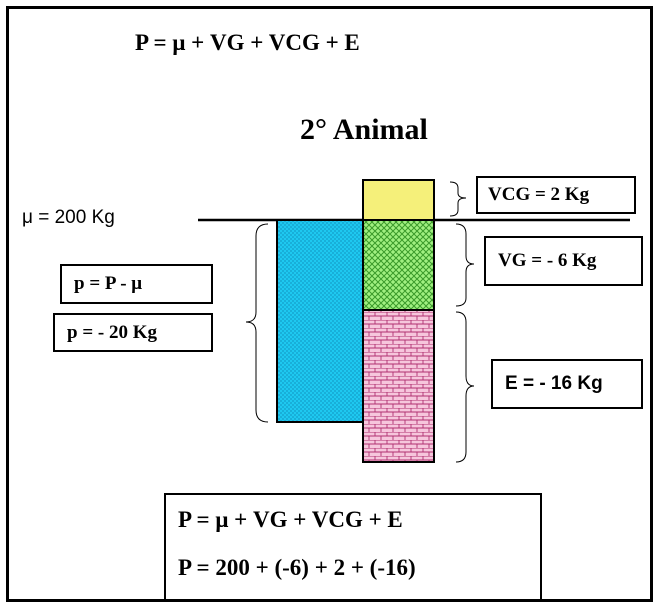 The height and width of the screenshot is (611, 663). What do you see at coordinates (247, 42) in the screenshot?
I see `top-formula: P = μ + VG + VCG + E` at bounding box center [247, 42].